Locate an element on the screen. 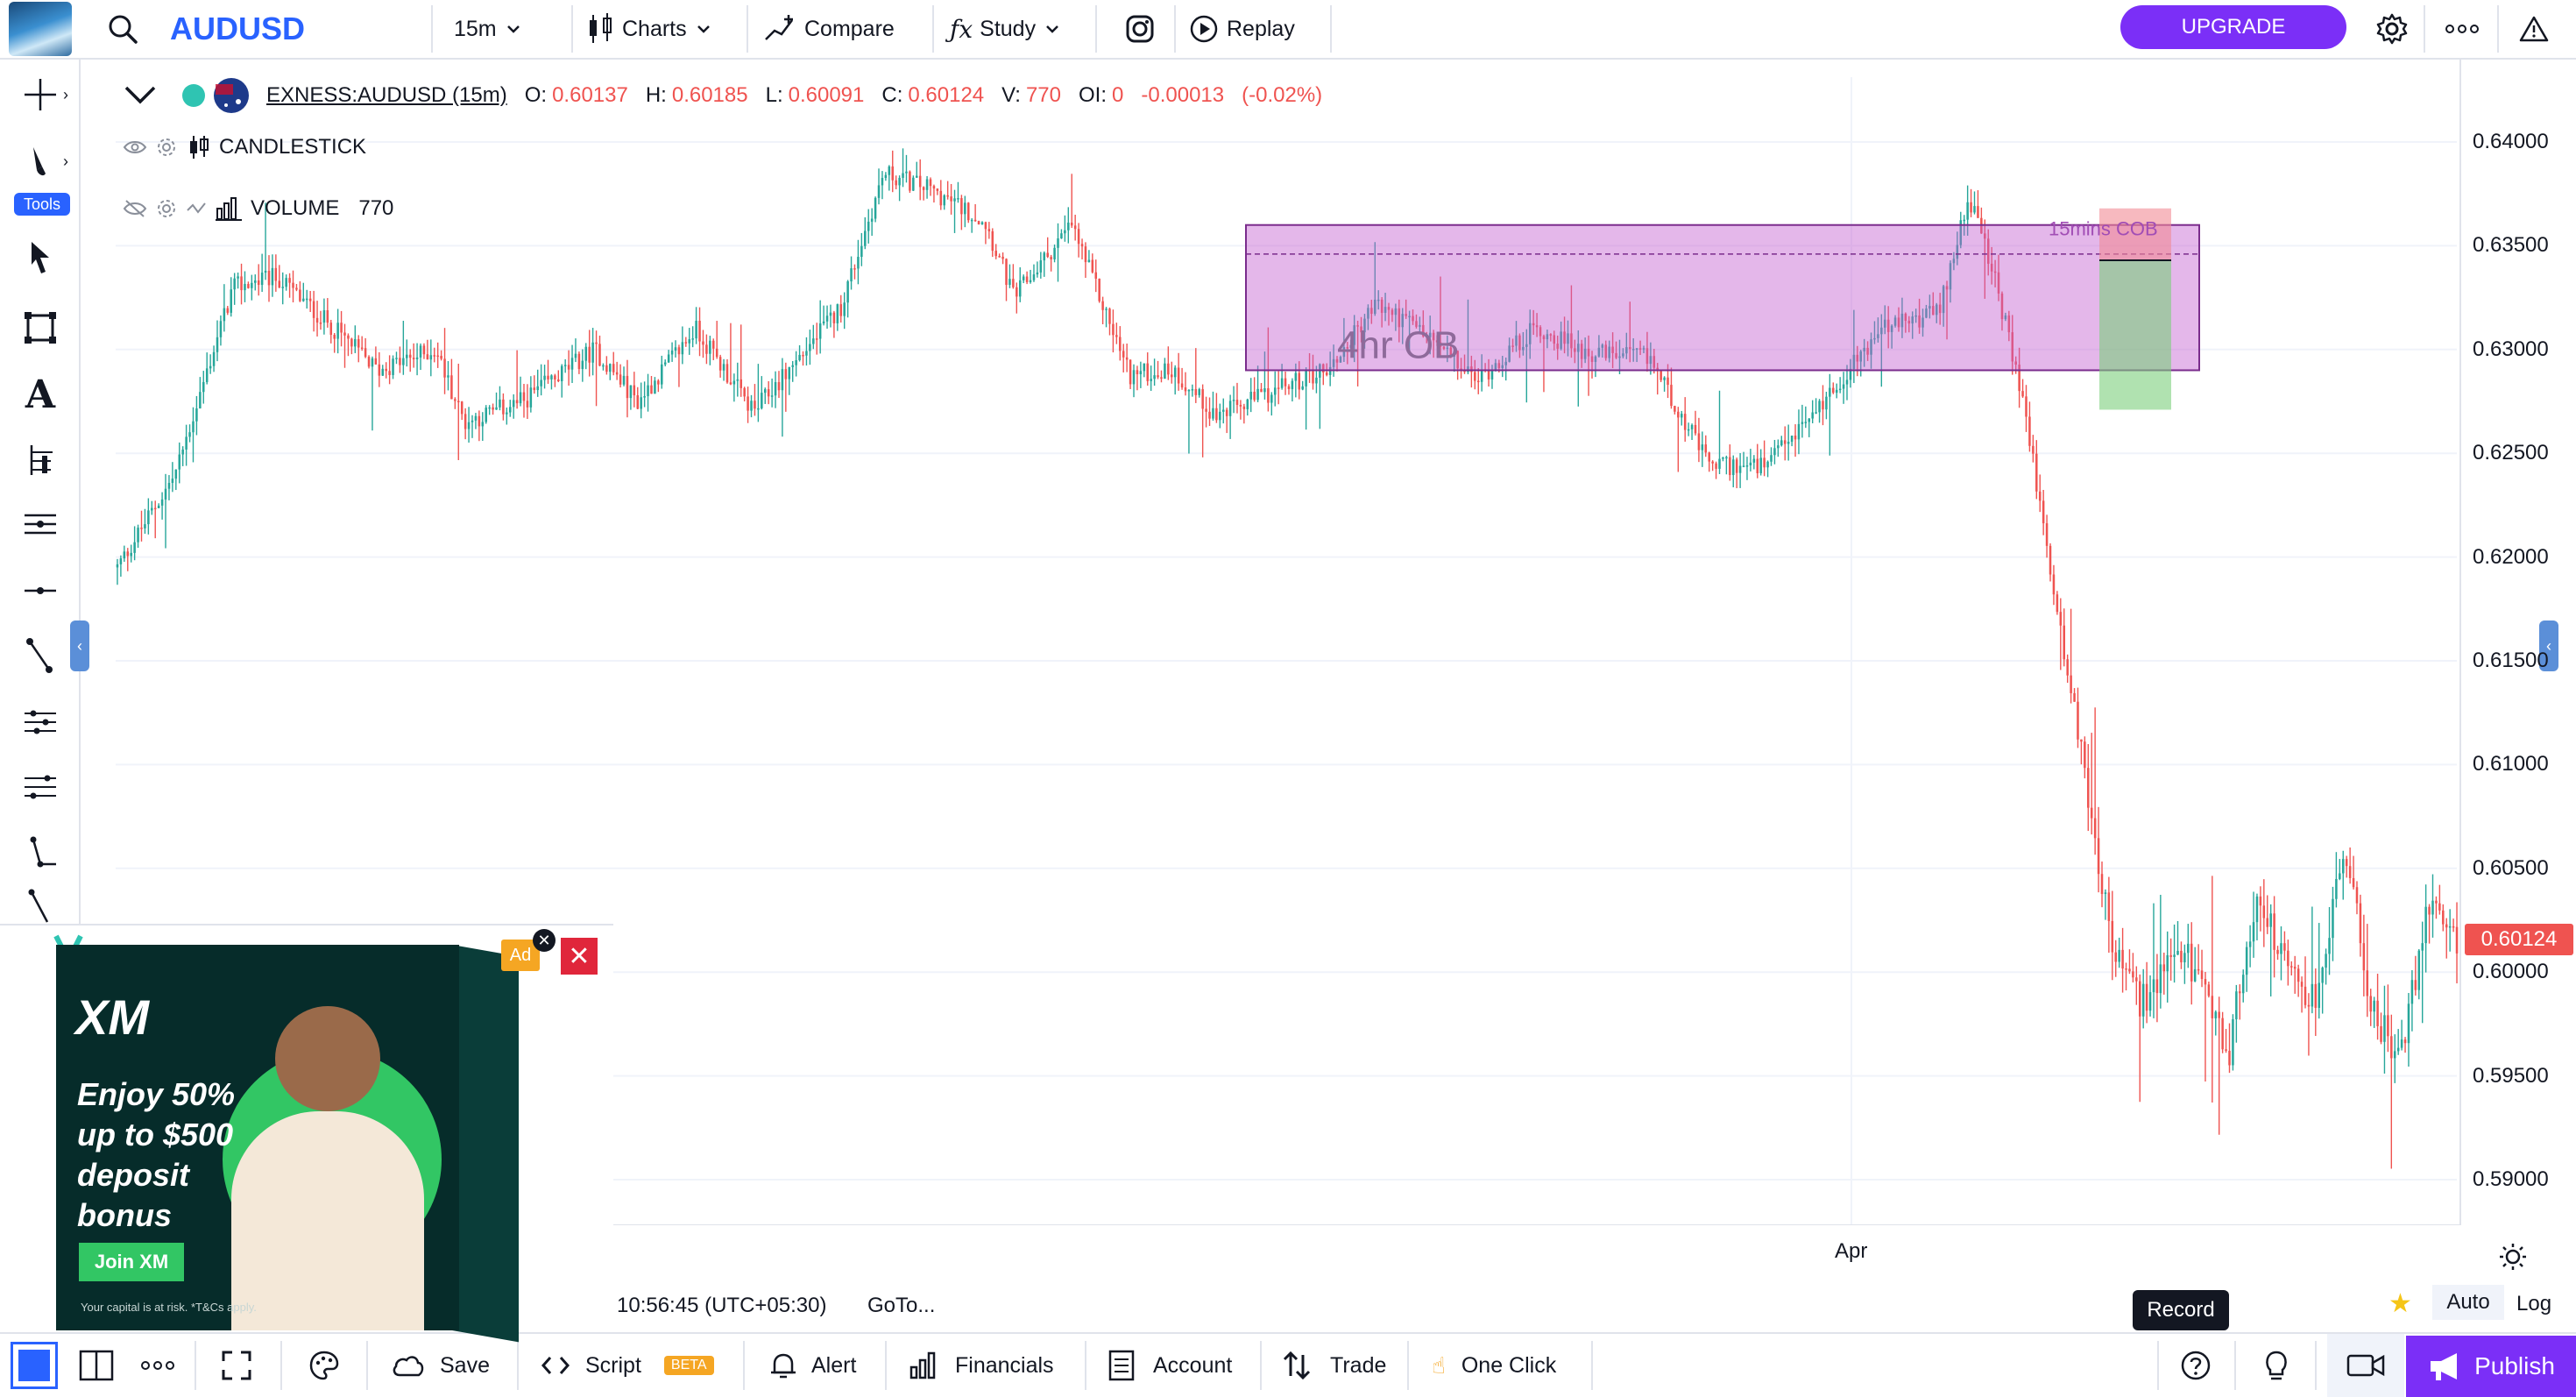 This screenshot has height=1397, width=2576. clock-time: 10:56:45 (UTC+05:30) is located at coordinates (722, 1306).